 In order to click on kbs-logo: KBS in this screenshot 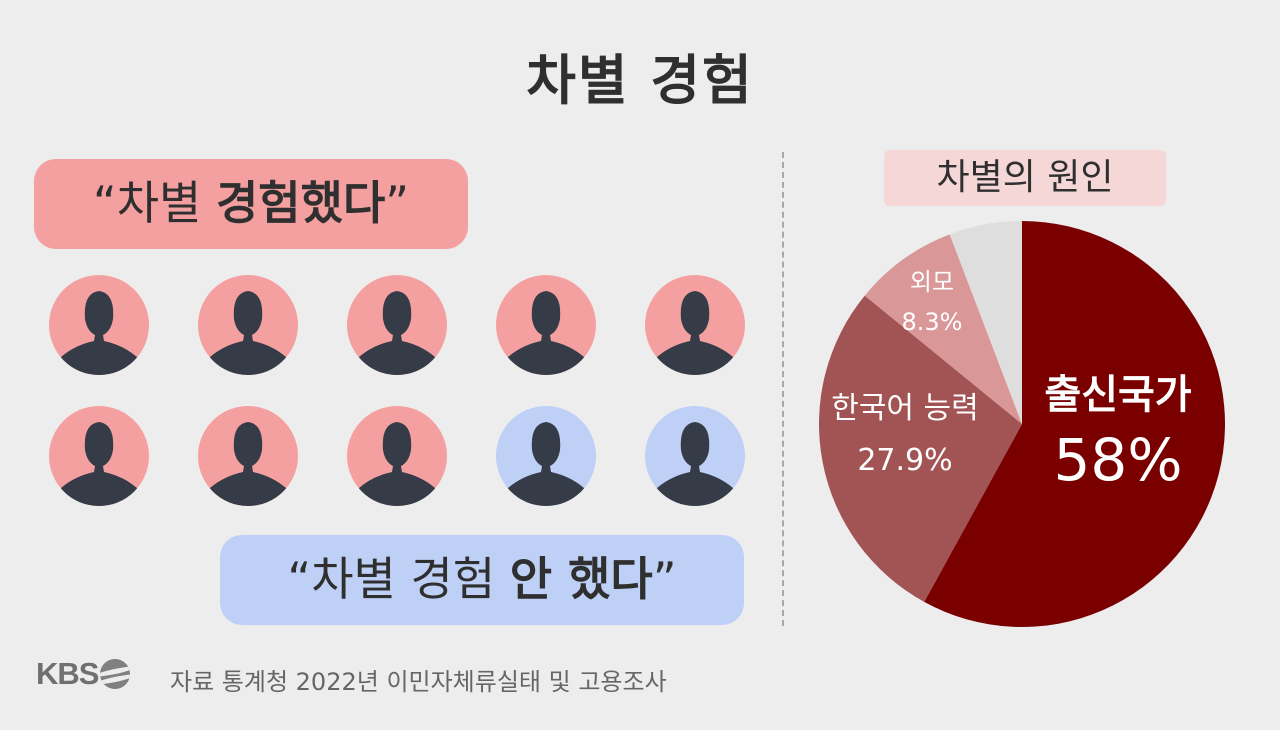, I will do `click(83, 676)`.